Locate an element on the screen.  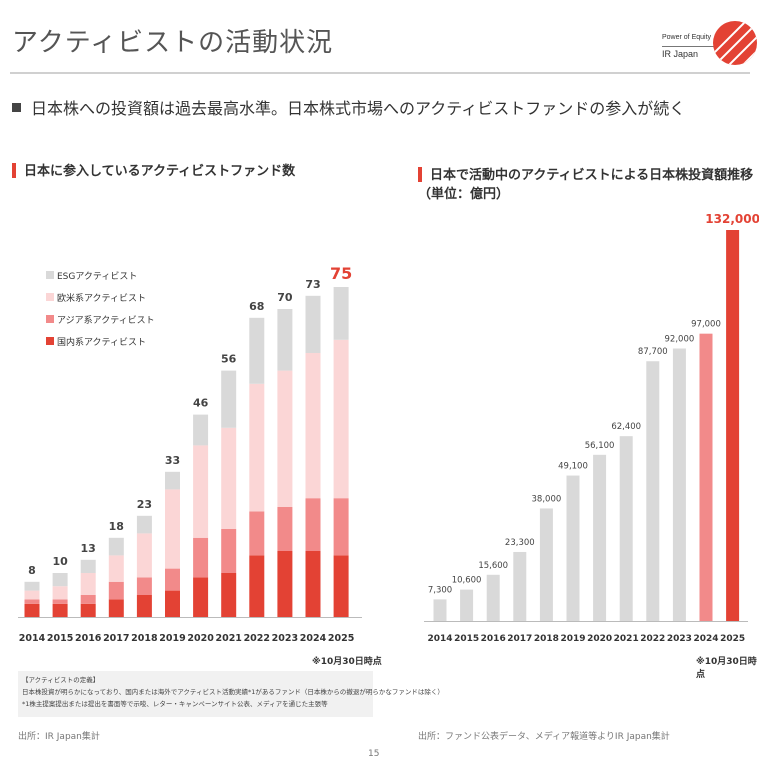
logo-divider is located at coordinates (689, 46).